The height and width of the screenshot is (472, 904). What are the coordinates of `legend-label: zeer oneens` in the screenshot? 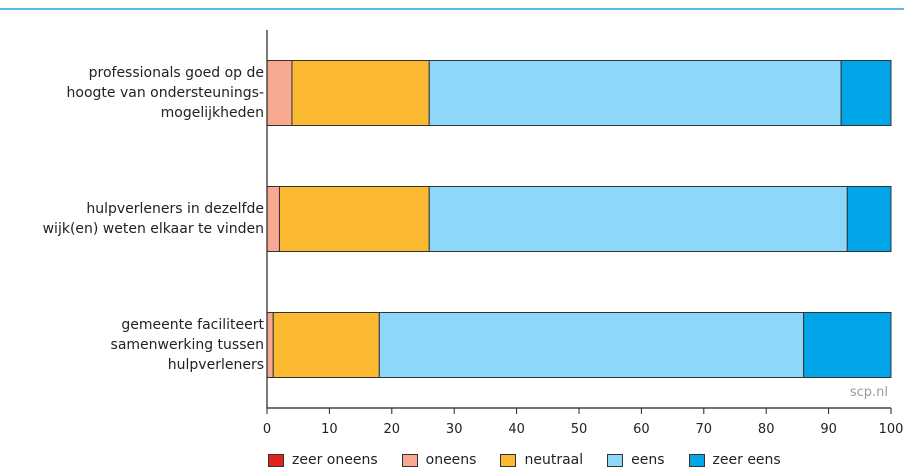 It's located at (335, 460).